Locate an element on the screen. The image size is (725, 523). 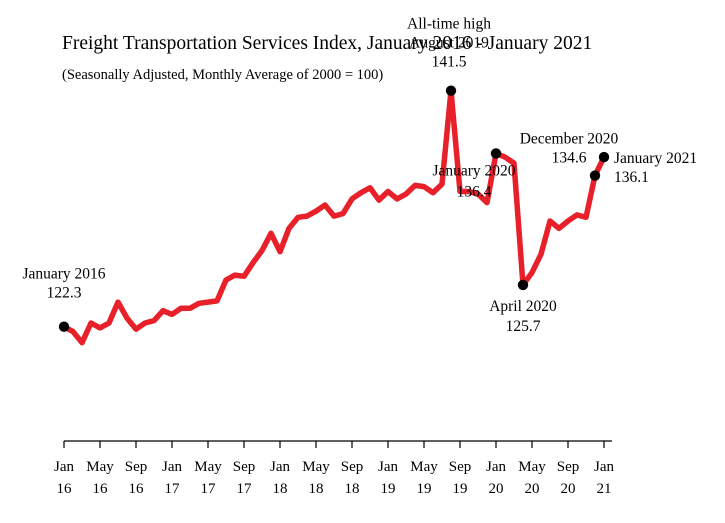
x-tick-label: Sep 20 is located at coordinates (568, 478).